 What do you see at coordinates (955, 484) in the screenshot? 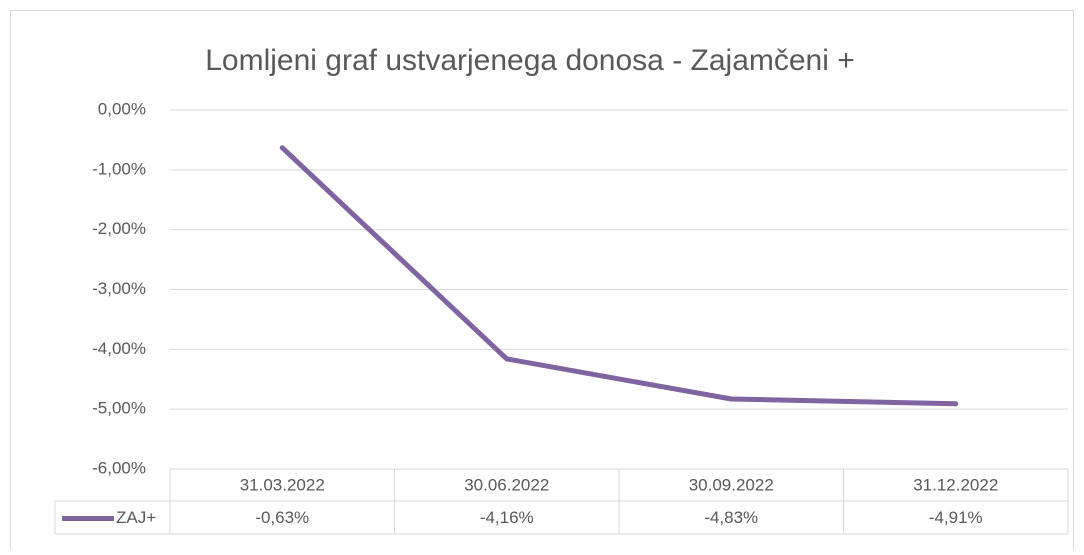
I see `x-tick-label: 31.12.2022` at bounding box center [955, 484].